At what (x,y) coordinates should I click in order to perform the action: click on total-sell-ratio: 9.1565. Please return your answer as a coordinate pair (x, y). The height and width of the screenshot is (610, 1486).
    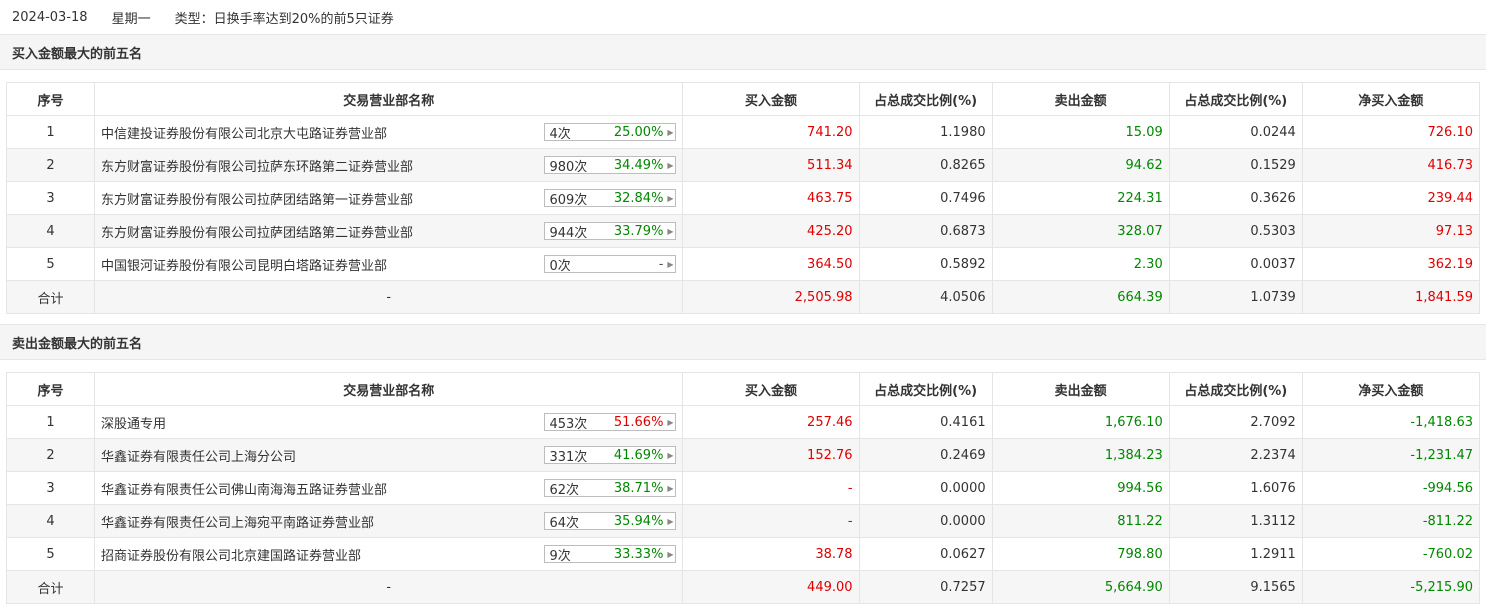
    Looking at the image, I should click on (1235, 587).